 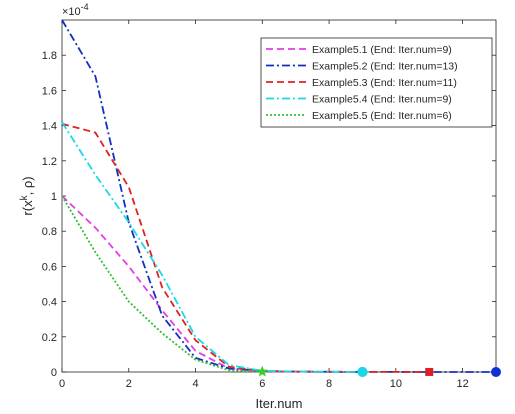 What do you see at coordinates (71, 12) in the screenshot?
I see `y-exponent-base: ×10` at bounding box center [71, 12].